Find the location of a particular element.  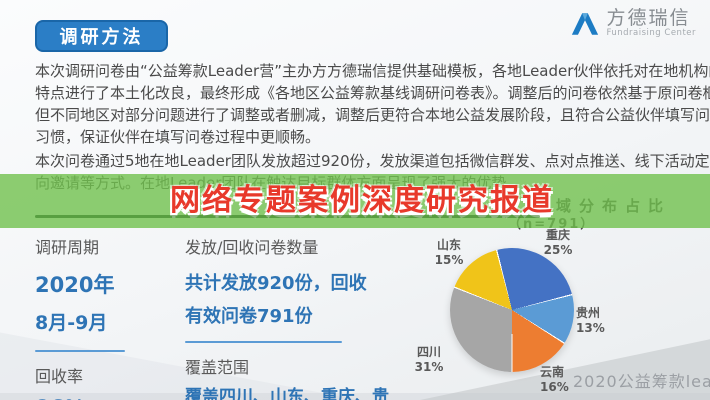

pie-label-shandong: 山东 15% is located at coordinates (449, 252).